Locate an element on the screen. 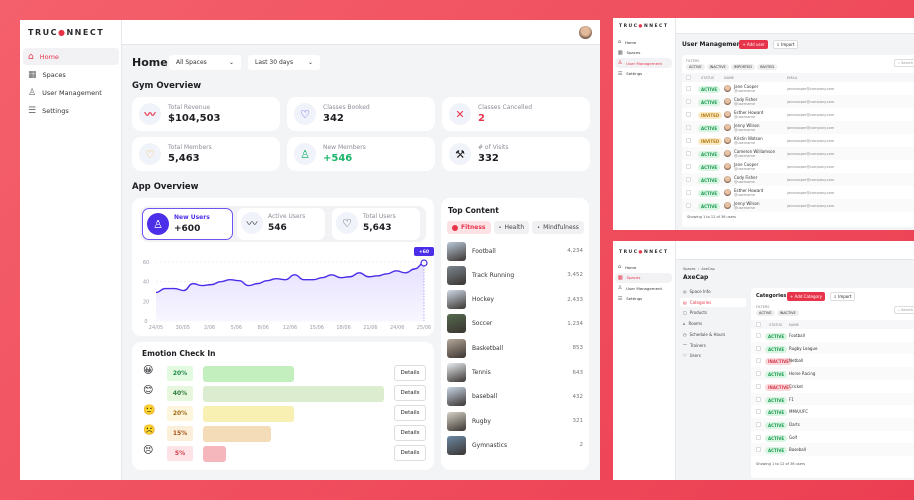  table-row: ACTIVE Darts is located at coordinates (832, 424).